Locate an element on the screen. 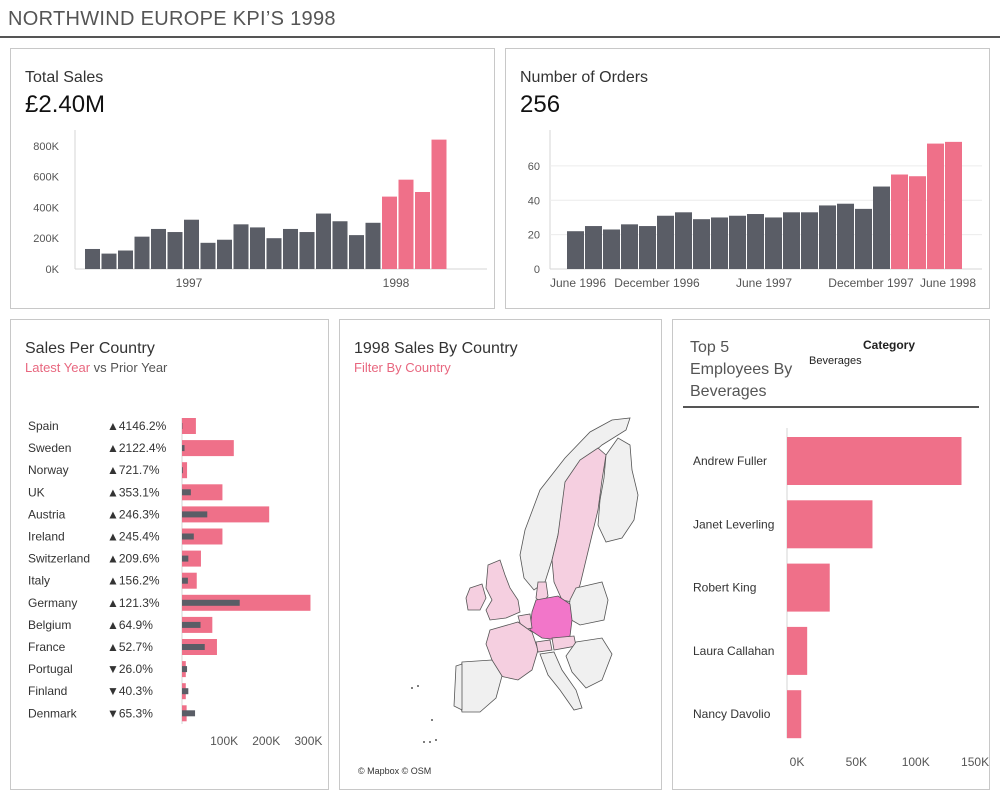 The width and height of the screenshot is (1000, 800). map-region-spain is located at coordinates (480, 686).